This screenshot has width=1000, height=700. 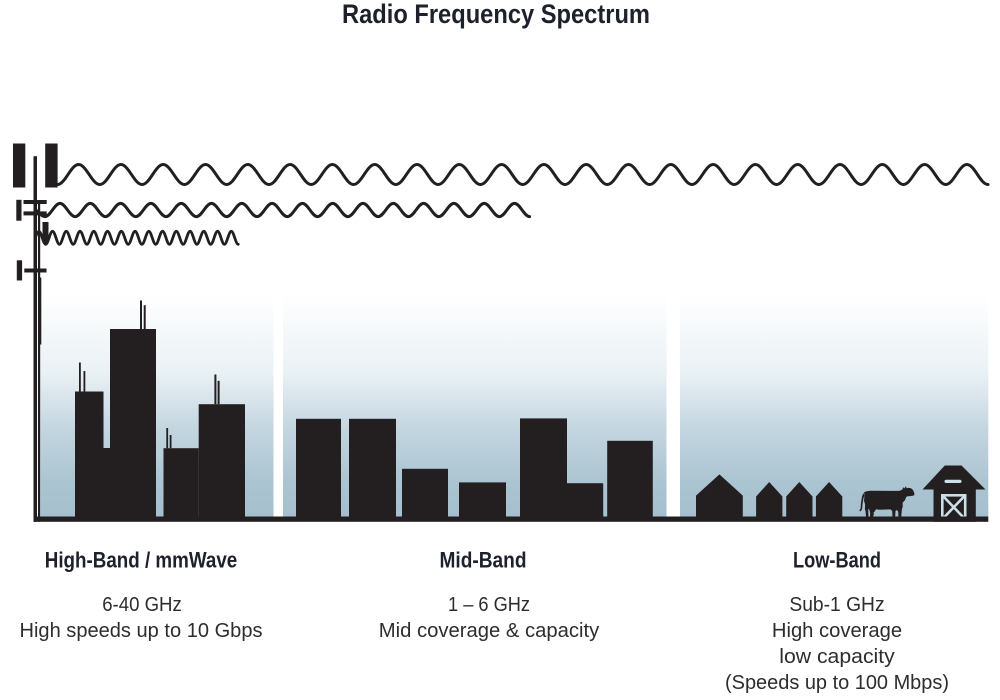 What do you see at coordinates (489, 605) in the screenshot?
I see `svg-text: 1 – 6 GHz` at bounding box center [489, 605].